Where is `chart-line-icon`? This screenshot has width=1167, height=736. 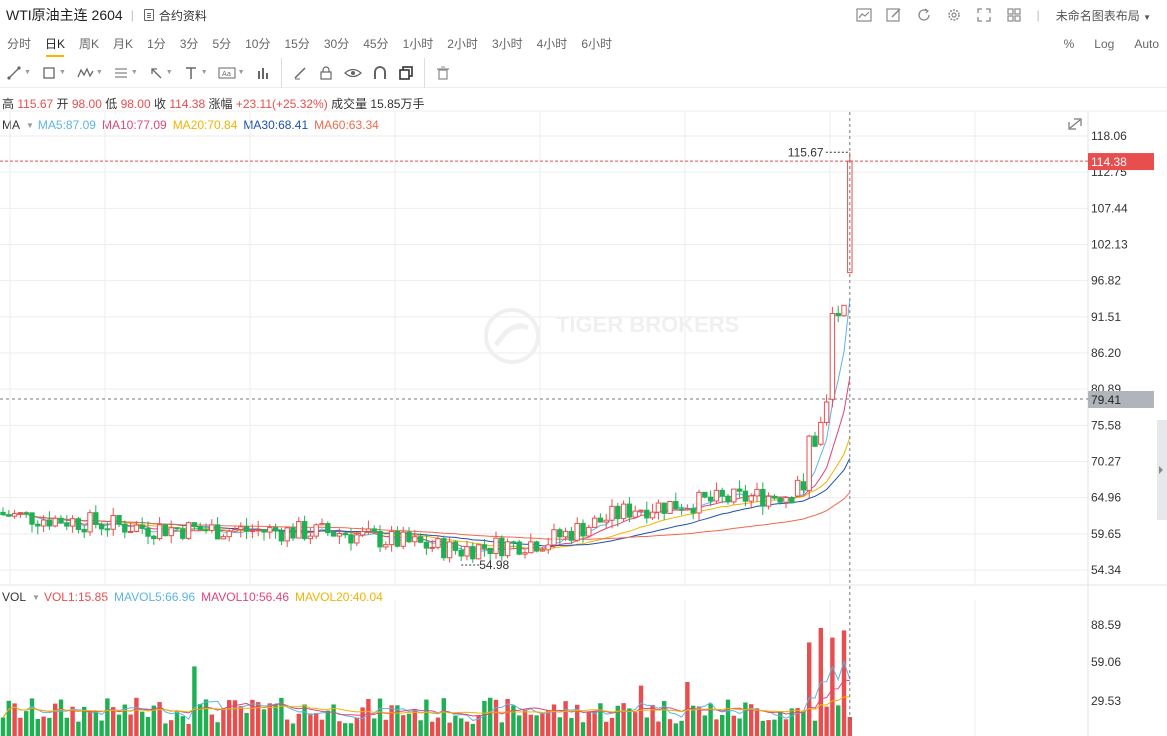 chart-line-icon is located at coordinates (864, 15).